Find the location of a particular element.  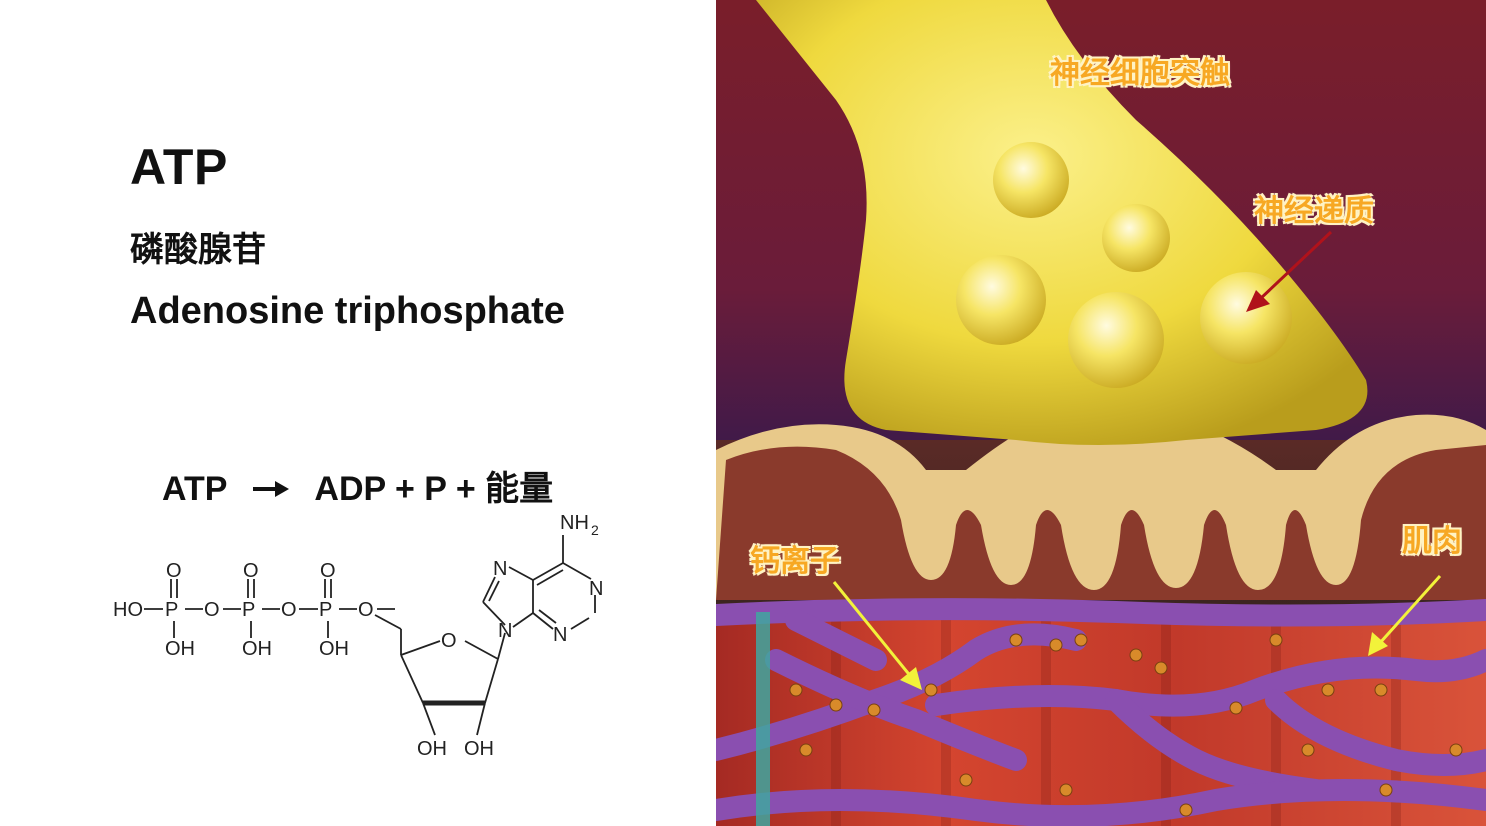

page-title: ATP is located at coordinates (179, 167).